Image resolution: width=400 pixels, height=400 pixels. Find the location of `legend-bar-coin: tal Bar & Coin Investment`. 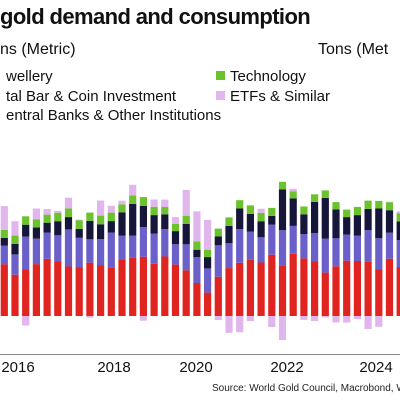

legend-bar-coin: tal Bar & Coin Investment is located at coordinates (91, 96).